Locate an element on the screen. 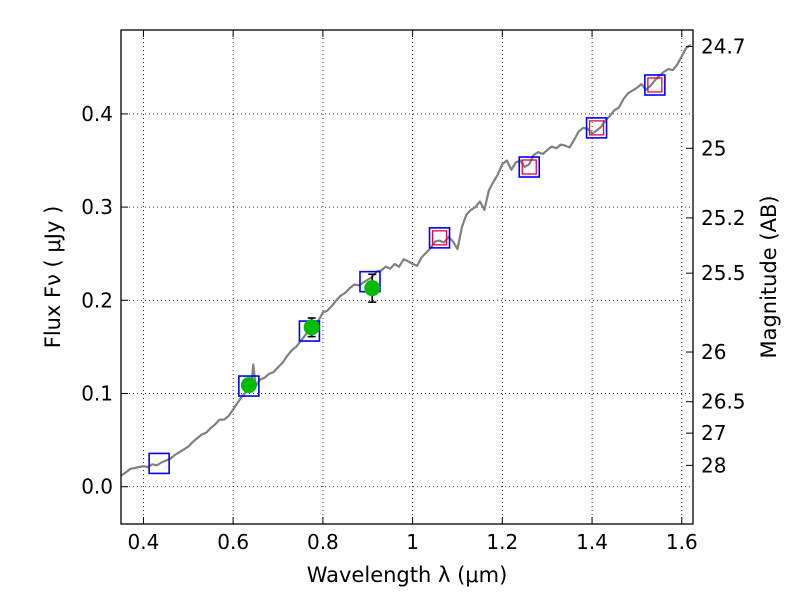 This screenshot has width=800, height=600. x-tick-label: 0.6 is located at coordinates (233, 542).